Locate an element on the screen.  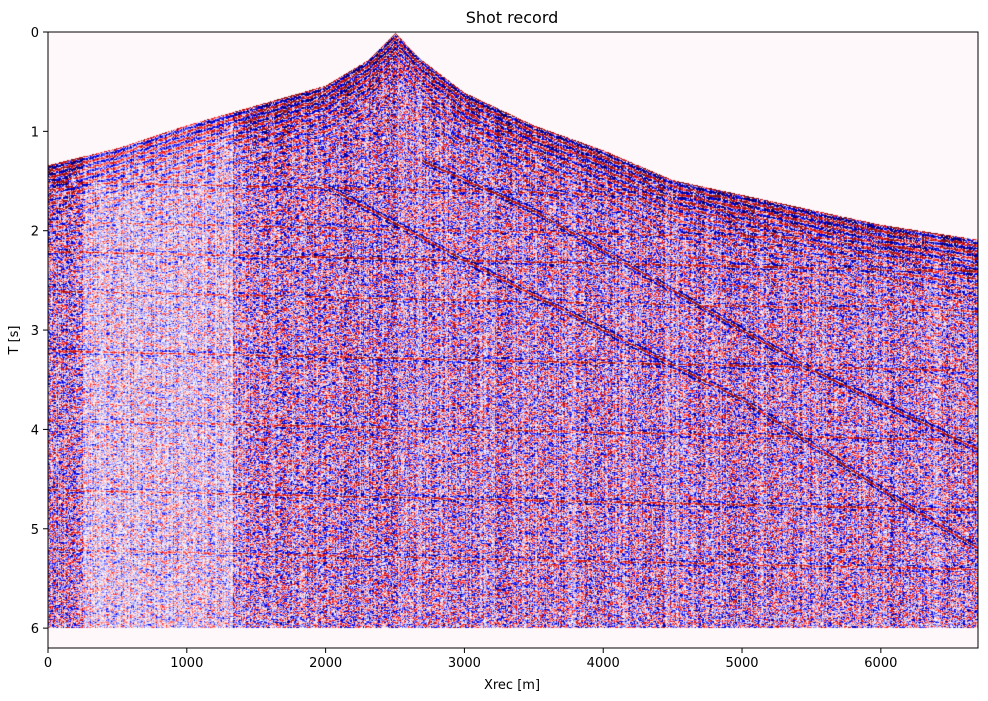
y-tick-label: 0 is located at coordinates (35, 33).